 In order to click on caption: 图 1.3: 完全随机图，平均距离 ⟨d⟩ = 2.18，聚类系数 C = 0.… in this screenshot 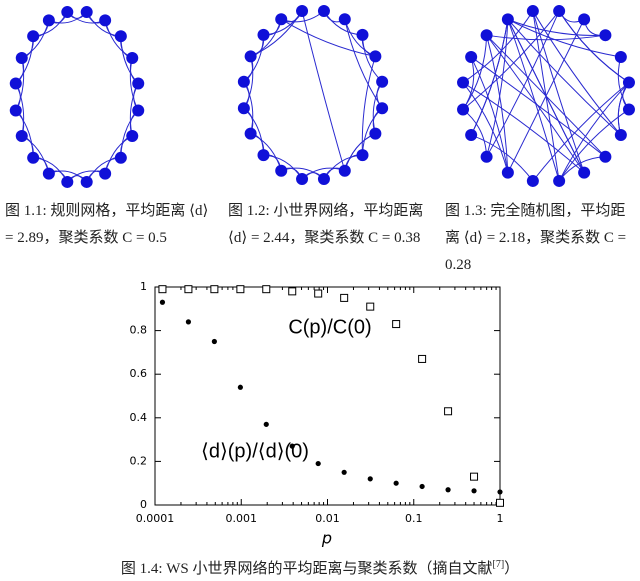, I will do `click(536, 238)`.